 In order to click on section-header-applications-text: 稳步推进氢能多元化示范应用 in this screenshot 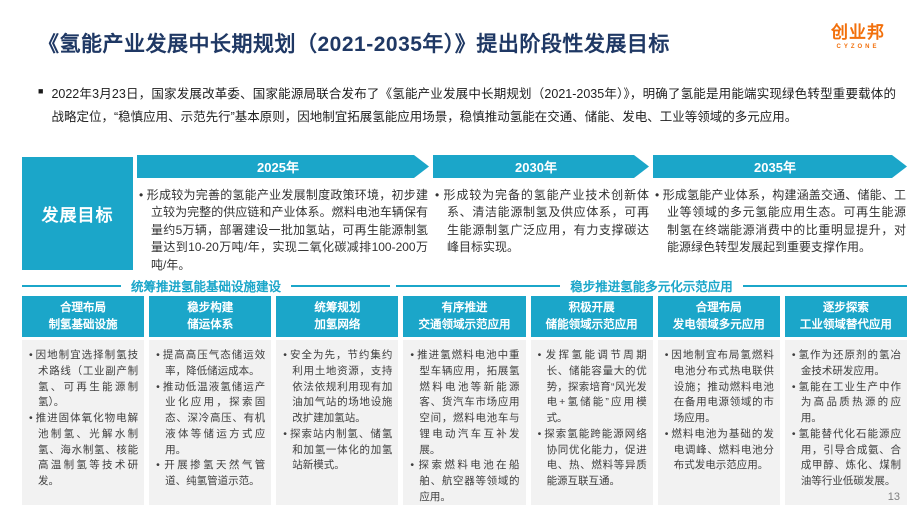, I will do `click(651, 287)`.